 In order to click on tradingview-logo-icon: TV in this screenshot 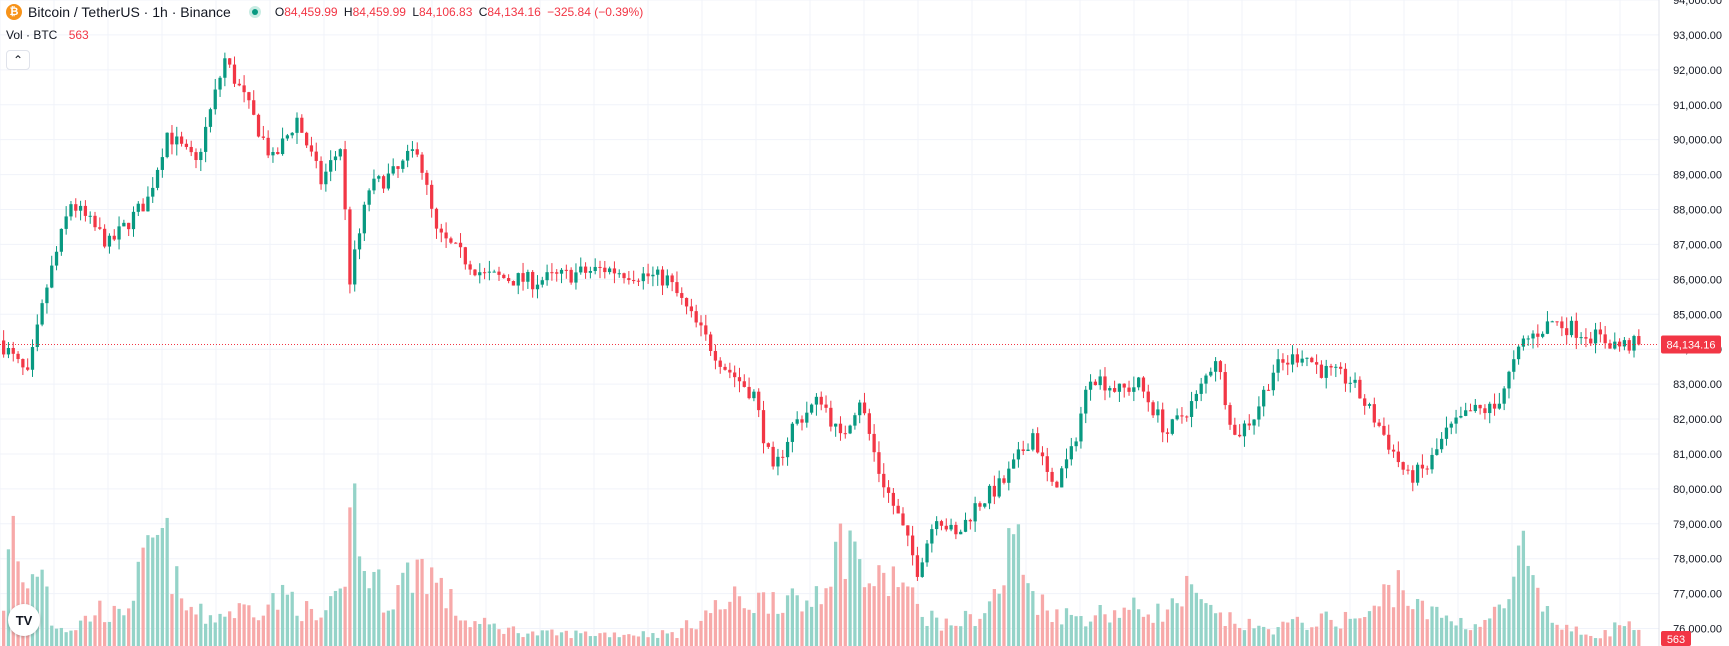, I will do `click(24, 620)`.